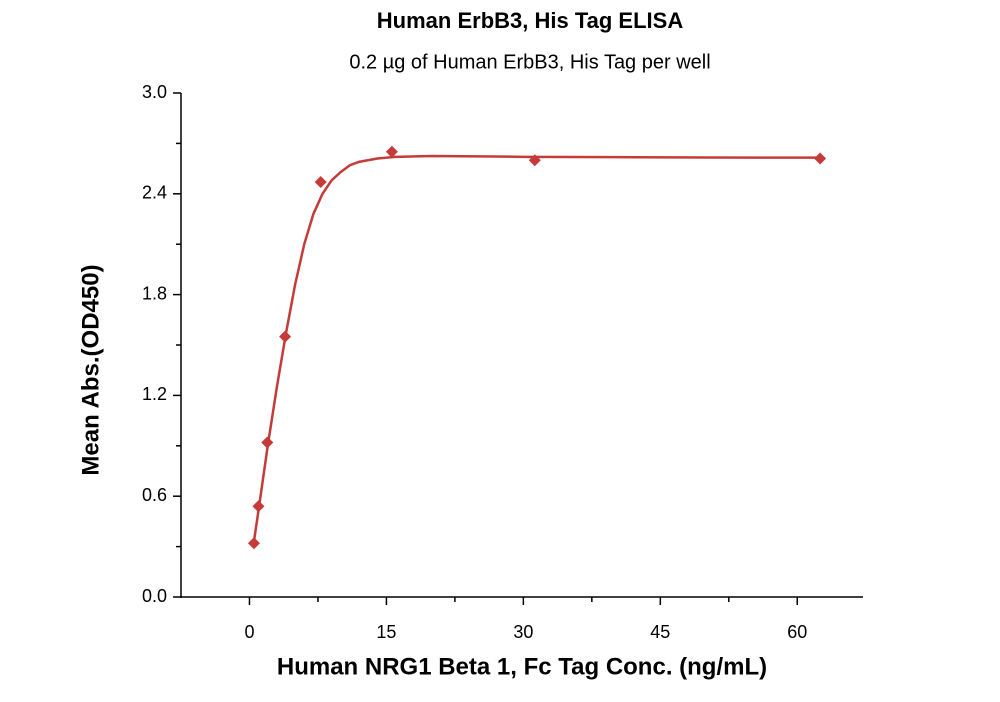  I want to click on y-tick-label: 1.2, so click(154, 394).